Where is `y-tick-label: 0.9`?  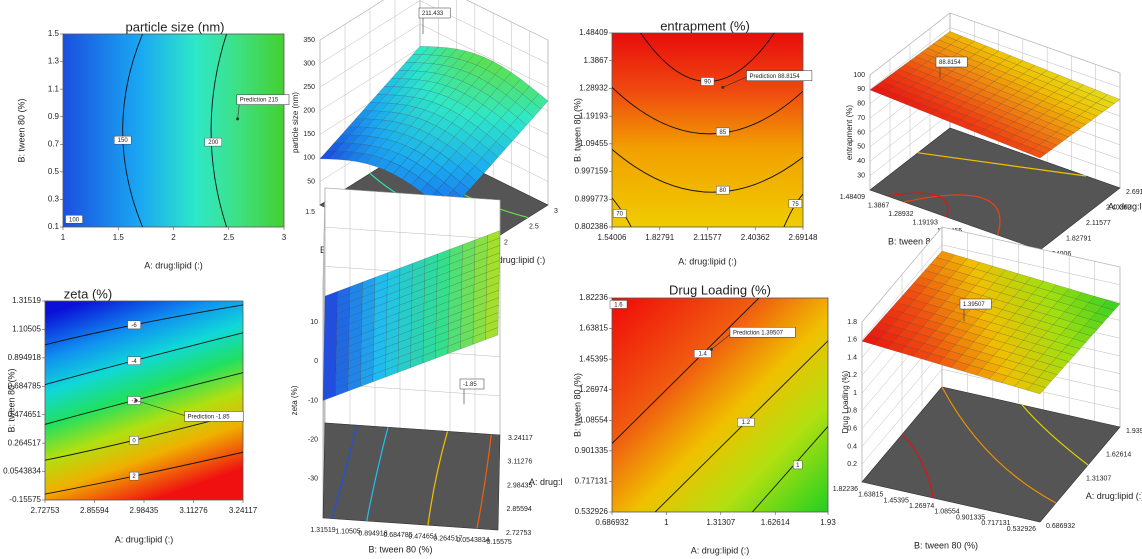 y-tick-label: 0.9 is located at coordinates (54, 116).